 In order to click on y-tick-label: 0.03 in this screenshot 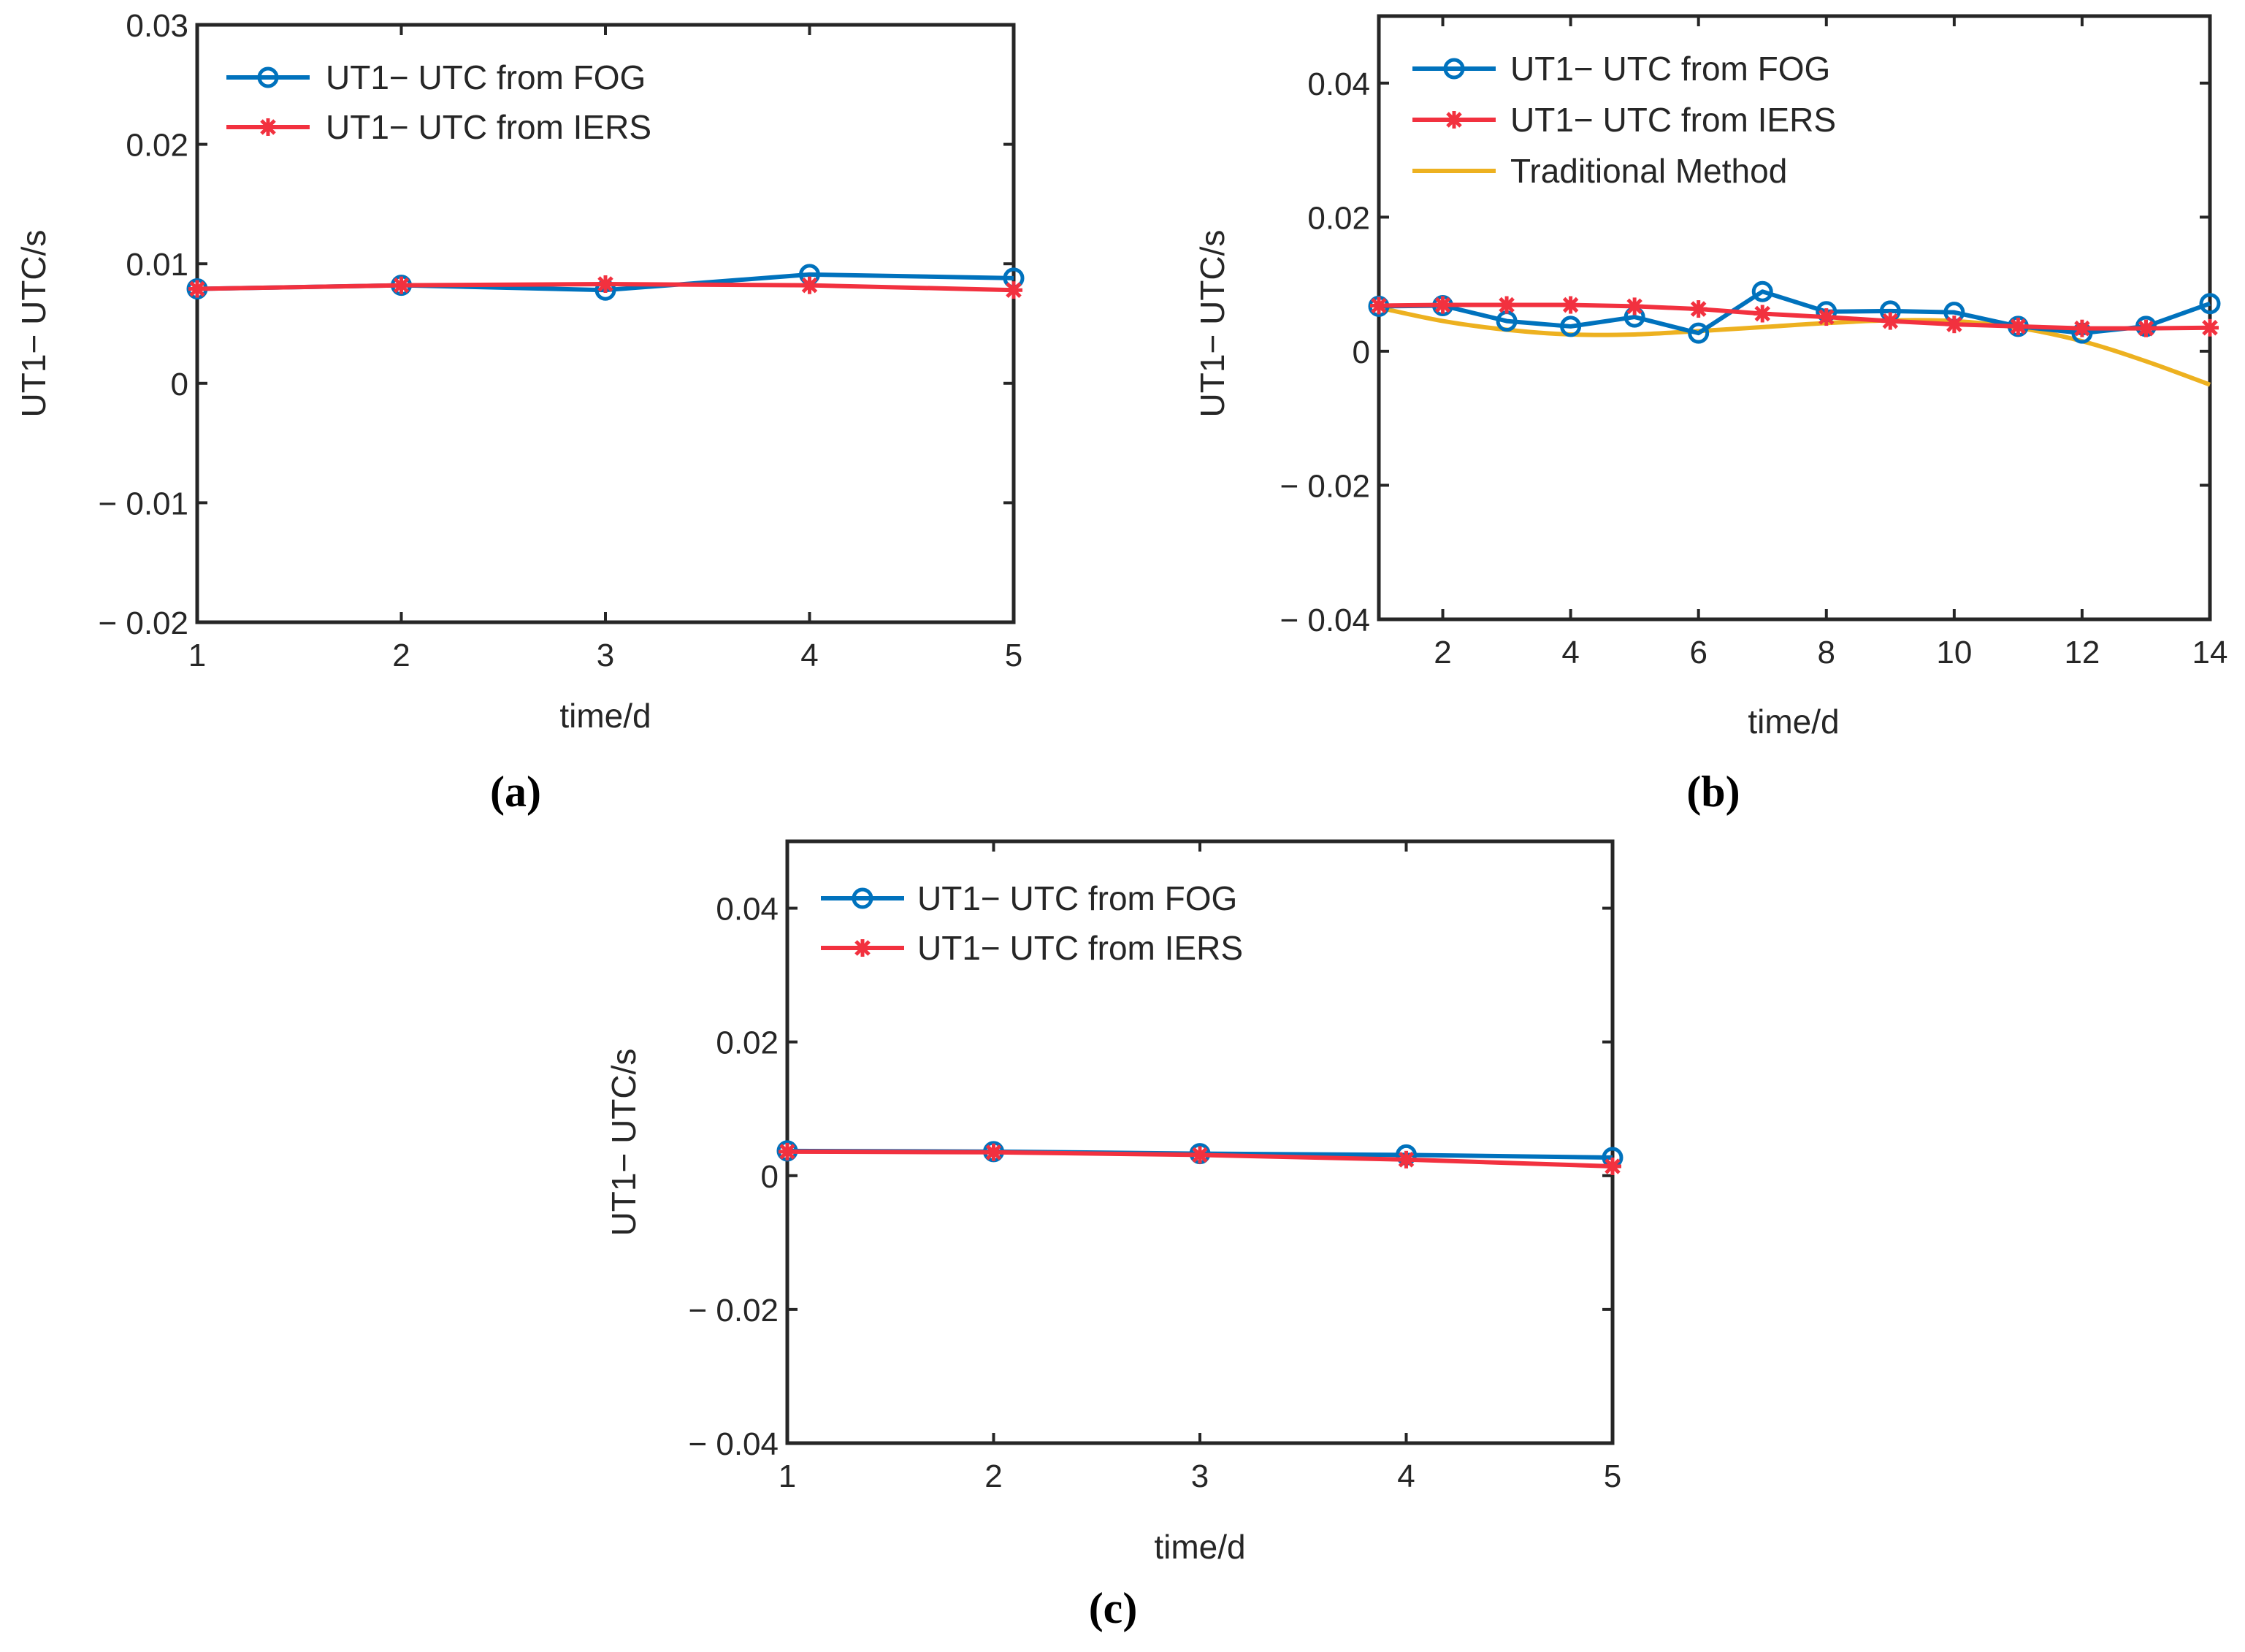, I will do `click(157, 26)`.